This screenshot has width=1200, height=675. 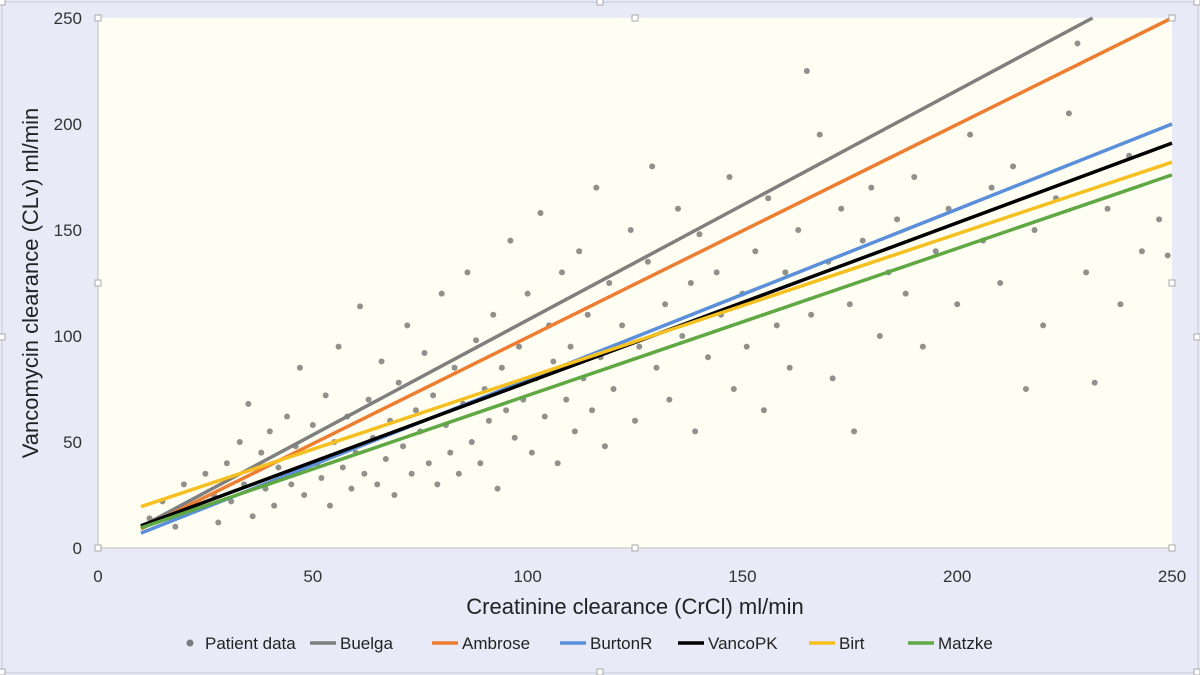 What do you see at coordinates (312, 576) in the screenshot?
I see `x-tick-label: 50` at bounding box center [312, 576].